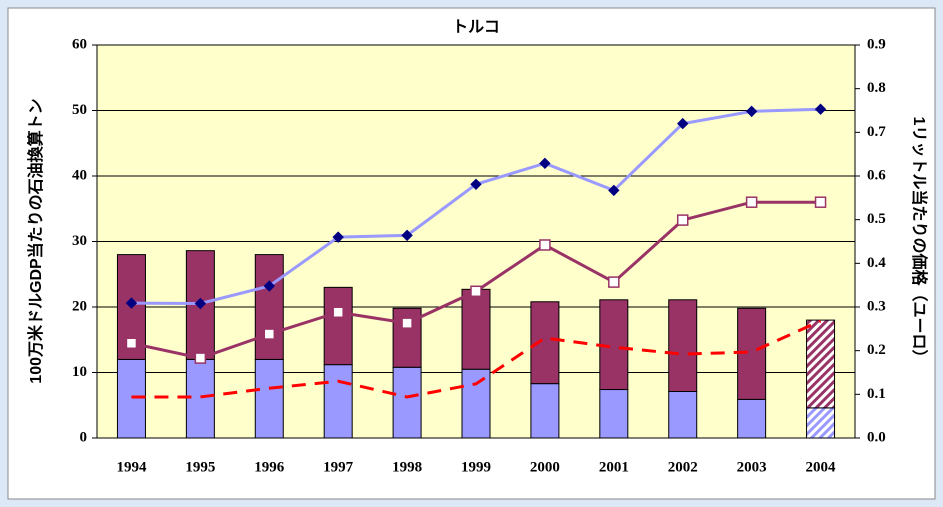 This screenshot has height=507, width=943. Describe the element at coordinates (876, 263) in the screenshot. I see `y2-tick-label: 0.4` at that location.